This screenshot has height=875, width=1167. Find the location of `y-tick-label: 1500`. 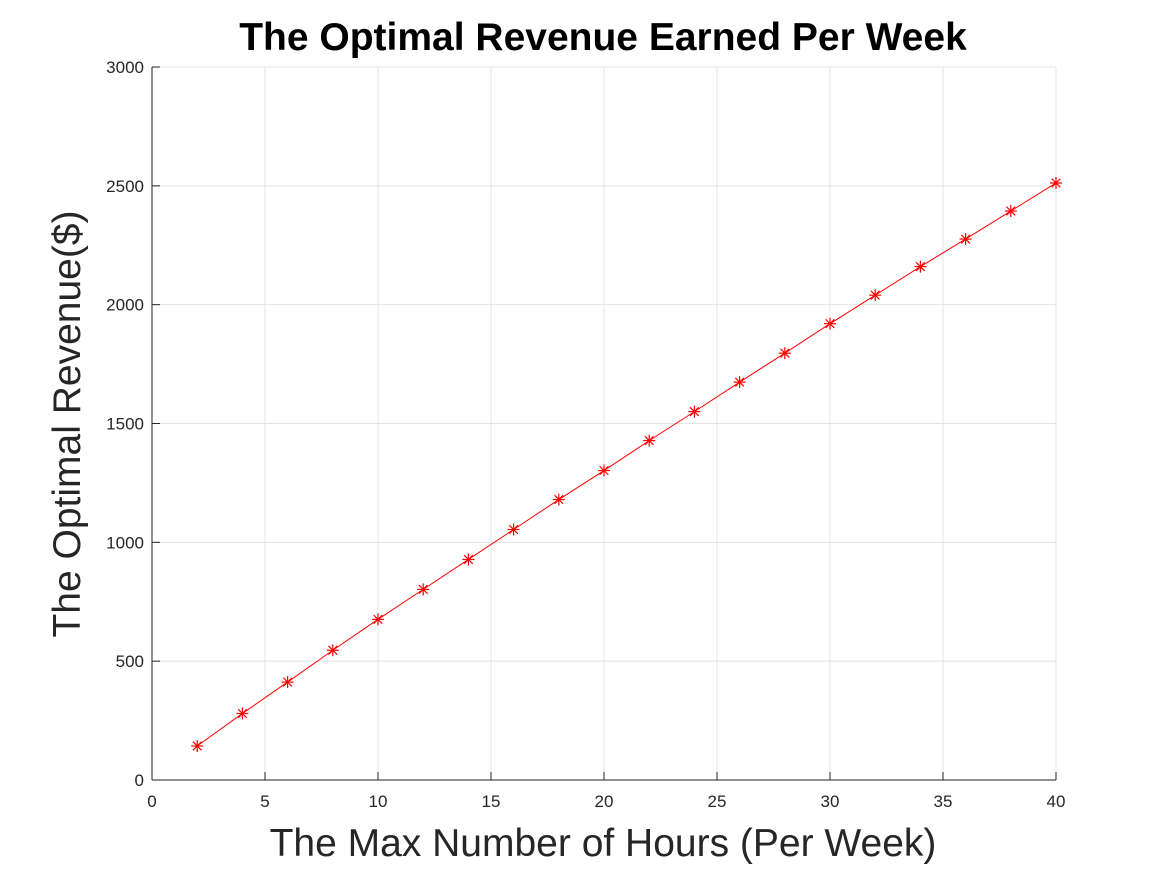

y-tick-label: 1500 is located at coordinates (125, 424).